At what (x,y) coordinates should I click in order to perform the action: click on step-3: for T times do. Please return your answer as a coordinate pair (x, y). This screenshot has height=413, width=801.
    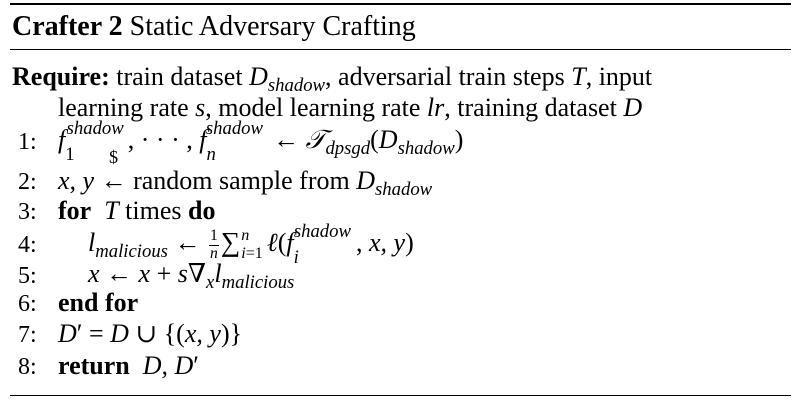
    Looking at the image, I should click on (137, 210).